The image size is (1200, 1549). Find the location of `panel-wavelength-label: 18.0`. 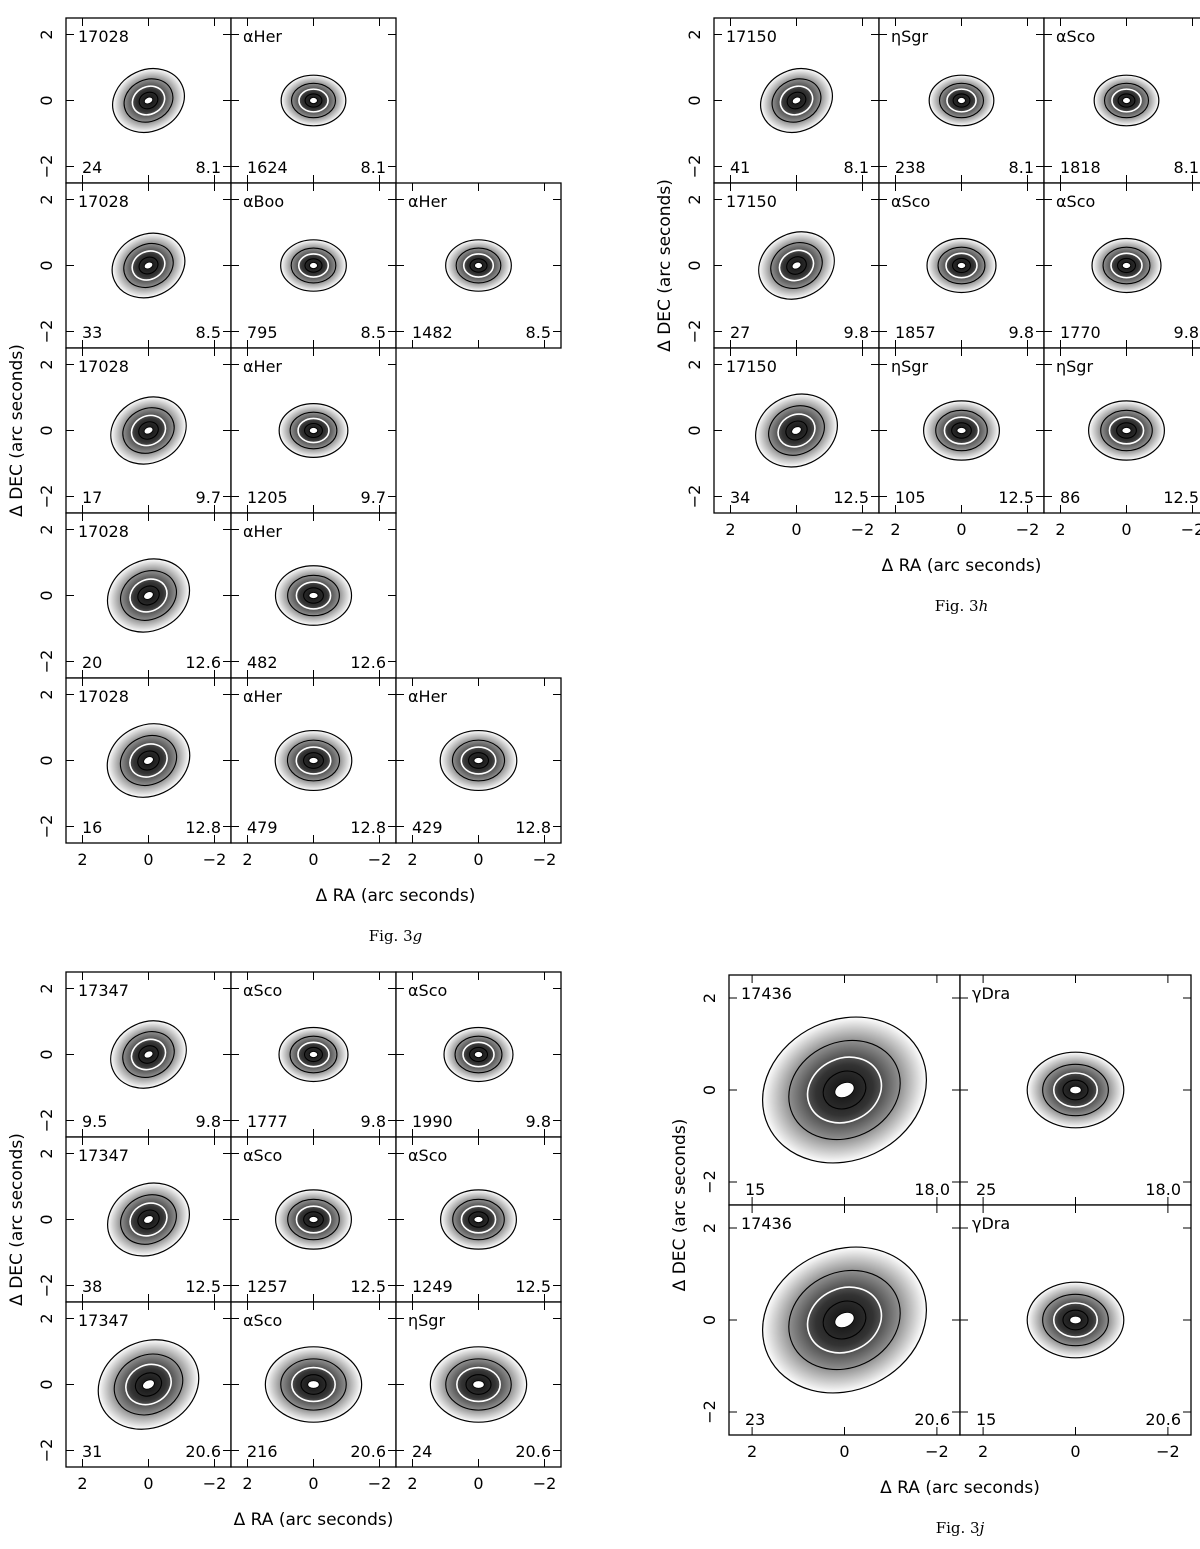

panel-wavelength-label: 18.0 is located at coordinates (932, 1189).